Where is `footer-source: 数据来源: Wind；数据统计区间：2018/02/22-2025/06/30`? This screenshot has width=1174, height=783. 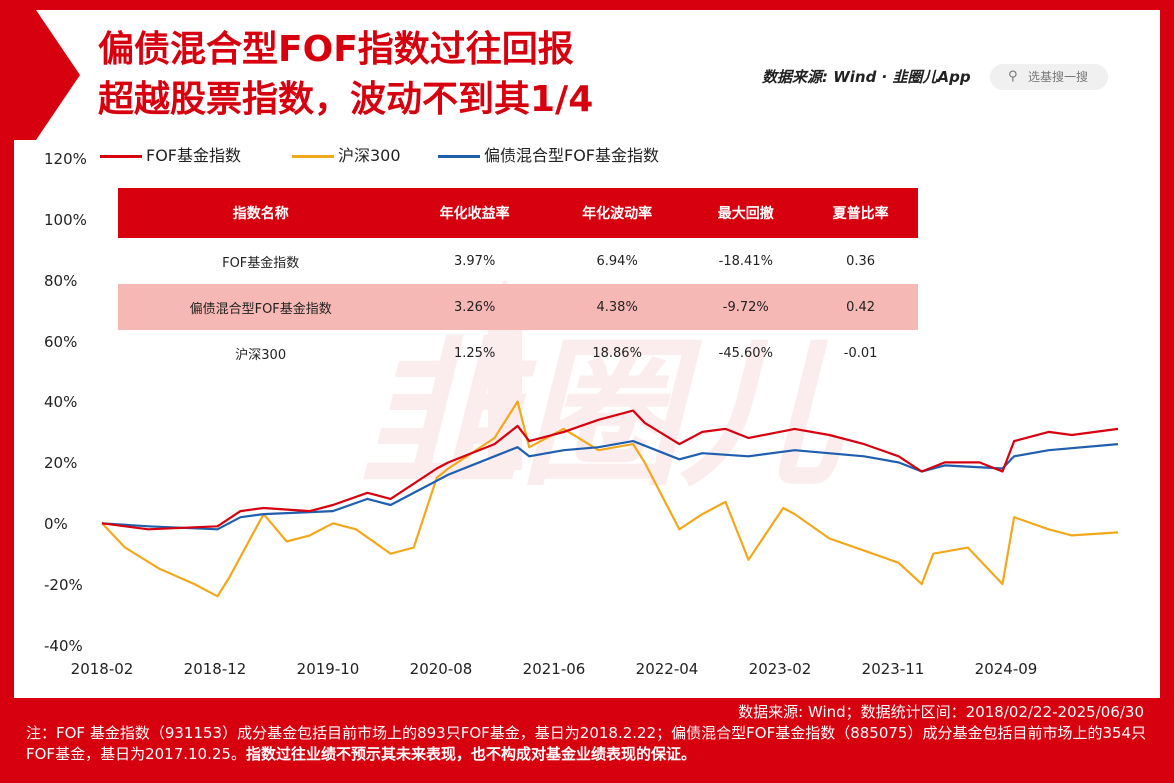 footer-source: 数据来源: Wind；数据统计区间：2018/02/22-2025/06/30 is located at coordinates (941, 712).